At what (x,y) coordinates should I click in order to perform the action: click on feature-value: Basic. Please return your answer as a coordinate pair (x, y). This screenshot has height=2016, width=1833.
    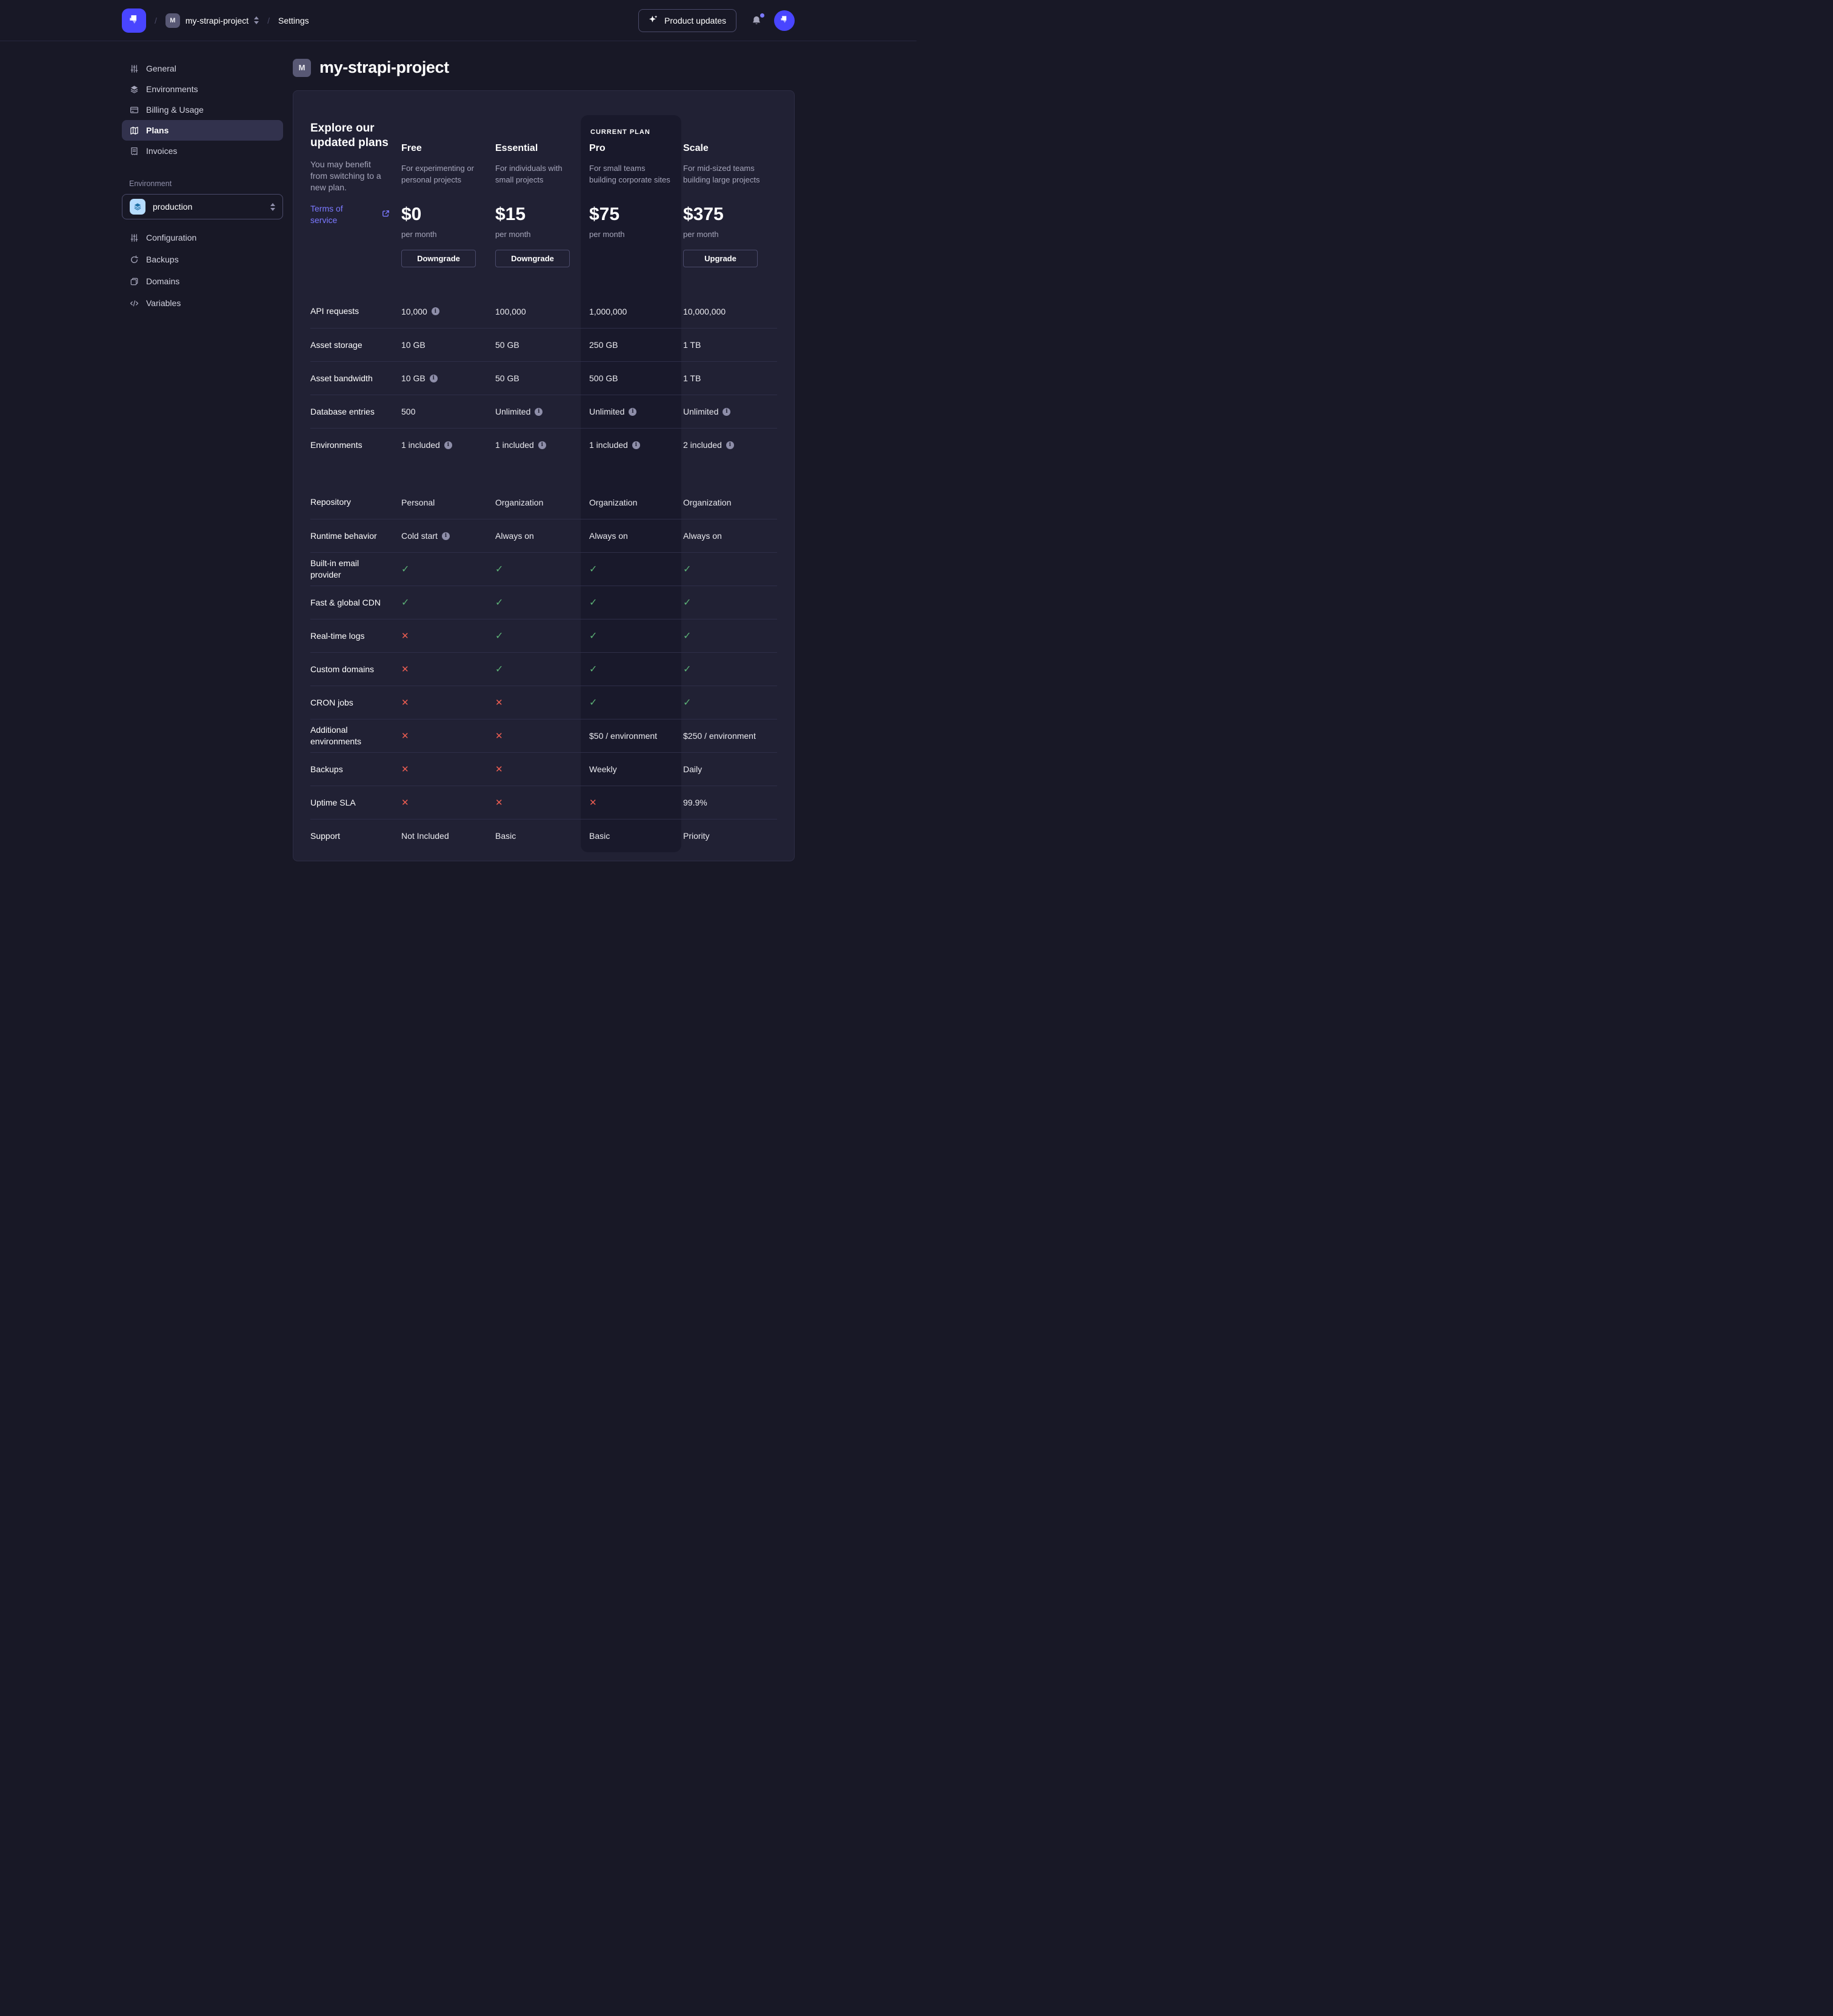
    Looking at the image, I should click on (505, 836).